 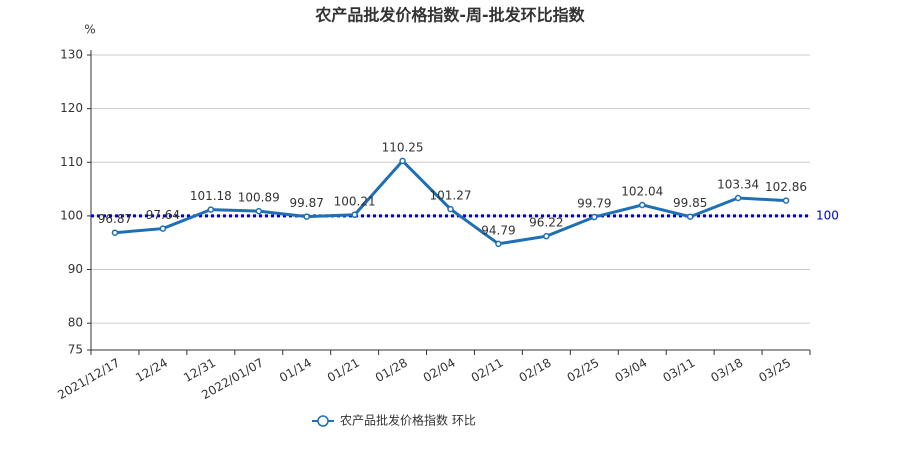 What do you see at coordinates (71, 162) in the screenshot?
I see `y-tick-label: 110` at bounding box center [71, 162].